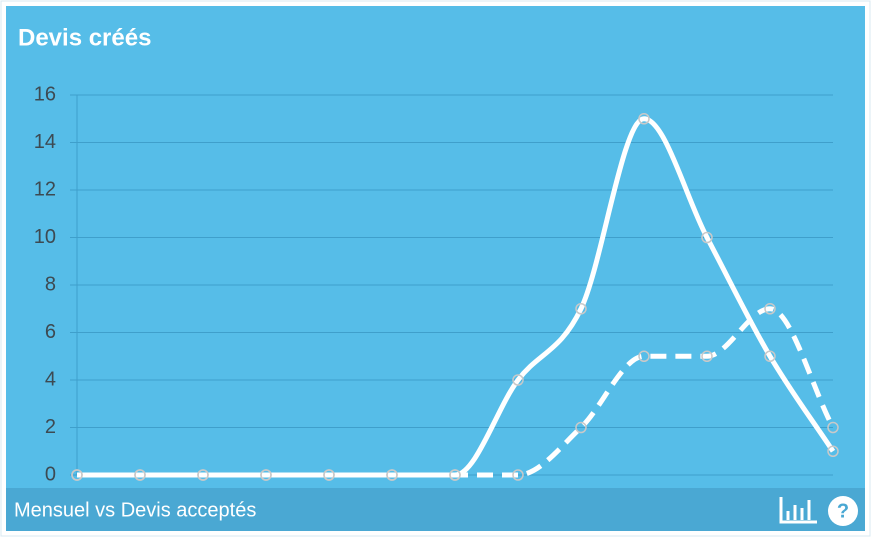 Image resolution: width=871 pixels, height=537 pixels. I want to click on y-tick-label: 0, so click(50, 474).